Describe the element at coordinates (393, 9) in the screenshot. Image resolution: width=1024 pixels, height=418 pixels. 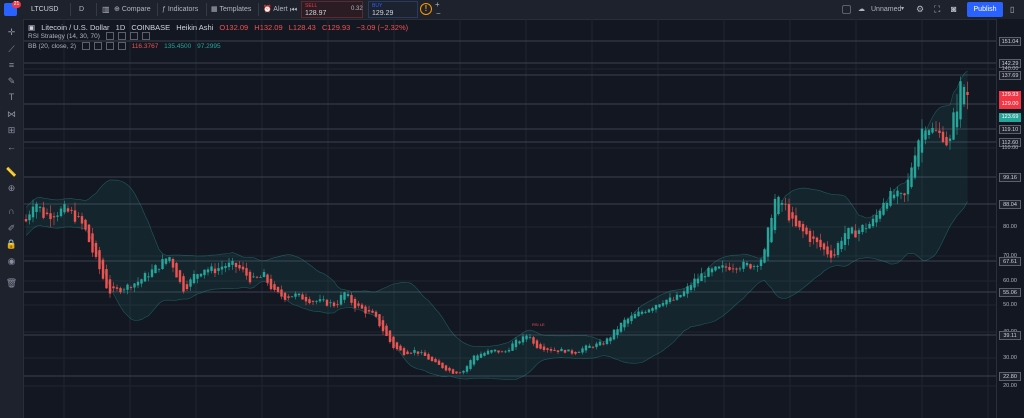
I see `buy-button: BUY 129.29` at that location.